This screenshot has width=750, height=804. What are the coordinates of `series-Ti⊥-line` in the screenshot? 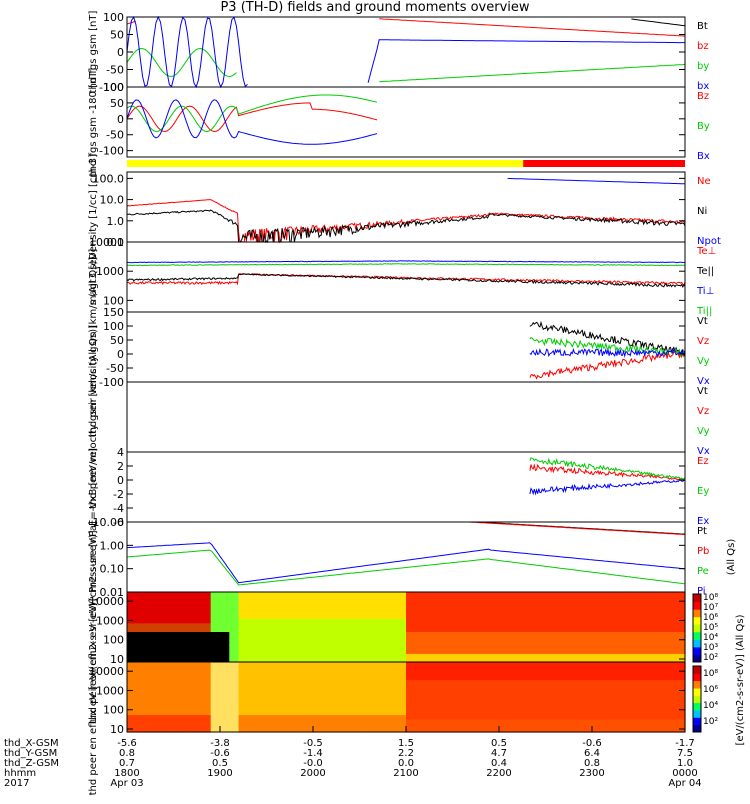 It's located at (406, 262).